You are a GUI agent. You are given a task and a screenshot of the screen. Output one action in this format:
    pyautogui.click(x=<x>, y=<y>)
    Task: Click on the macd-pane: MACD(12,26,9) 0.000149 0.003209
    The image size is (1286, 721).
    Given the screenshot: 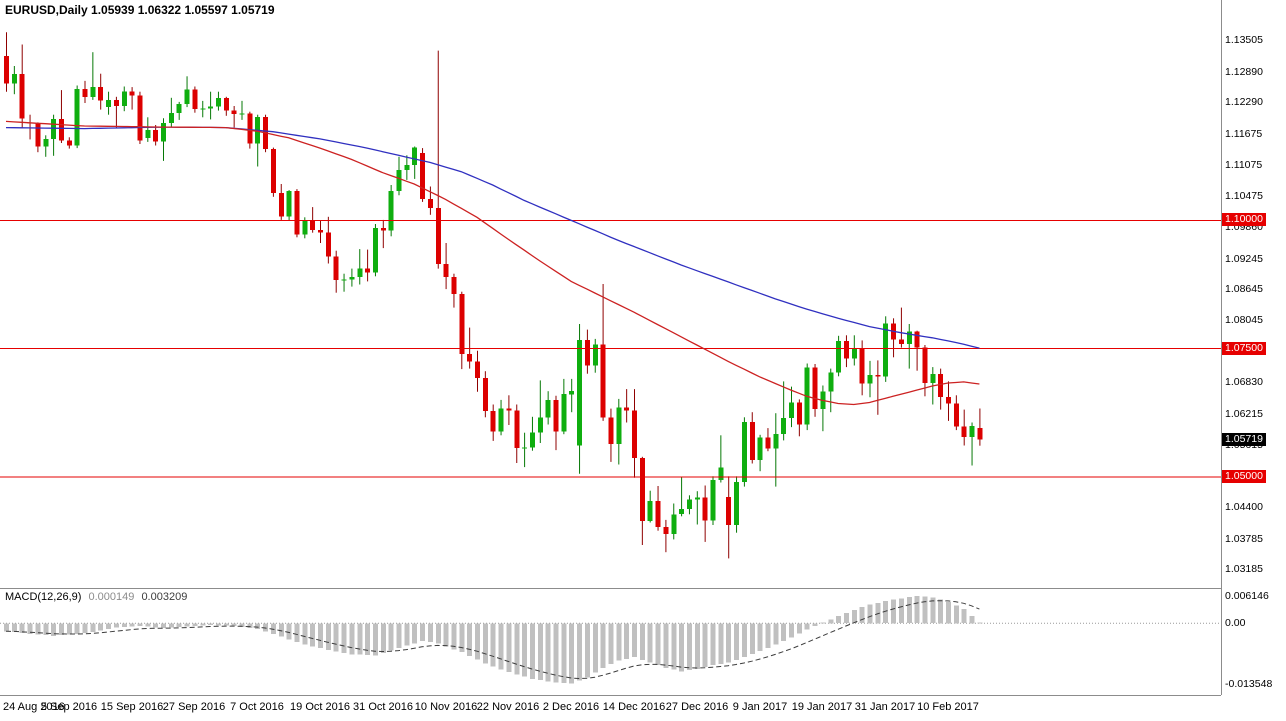 What is the action you would take?
    pyautogui.click(x=610, y=642)
    